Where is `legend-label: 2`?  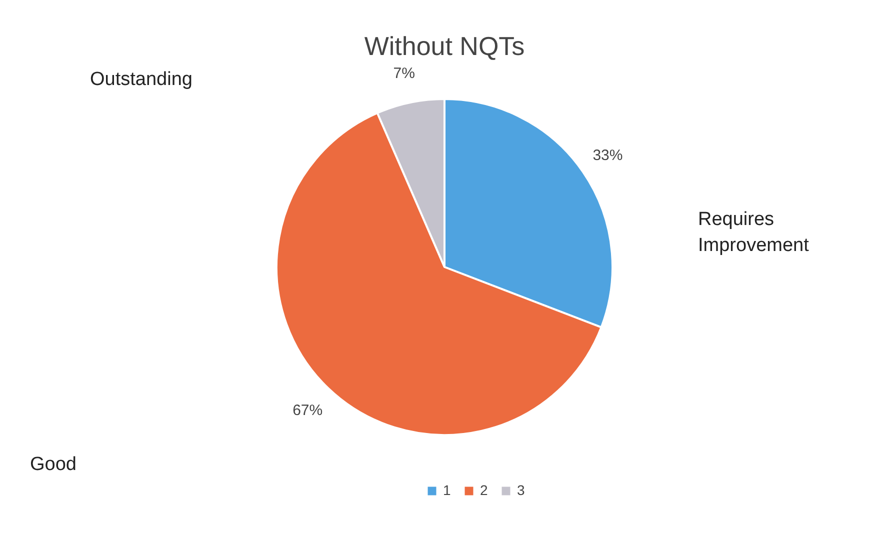 legend-label: 2 is located at coordinates (484, 490).